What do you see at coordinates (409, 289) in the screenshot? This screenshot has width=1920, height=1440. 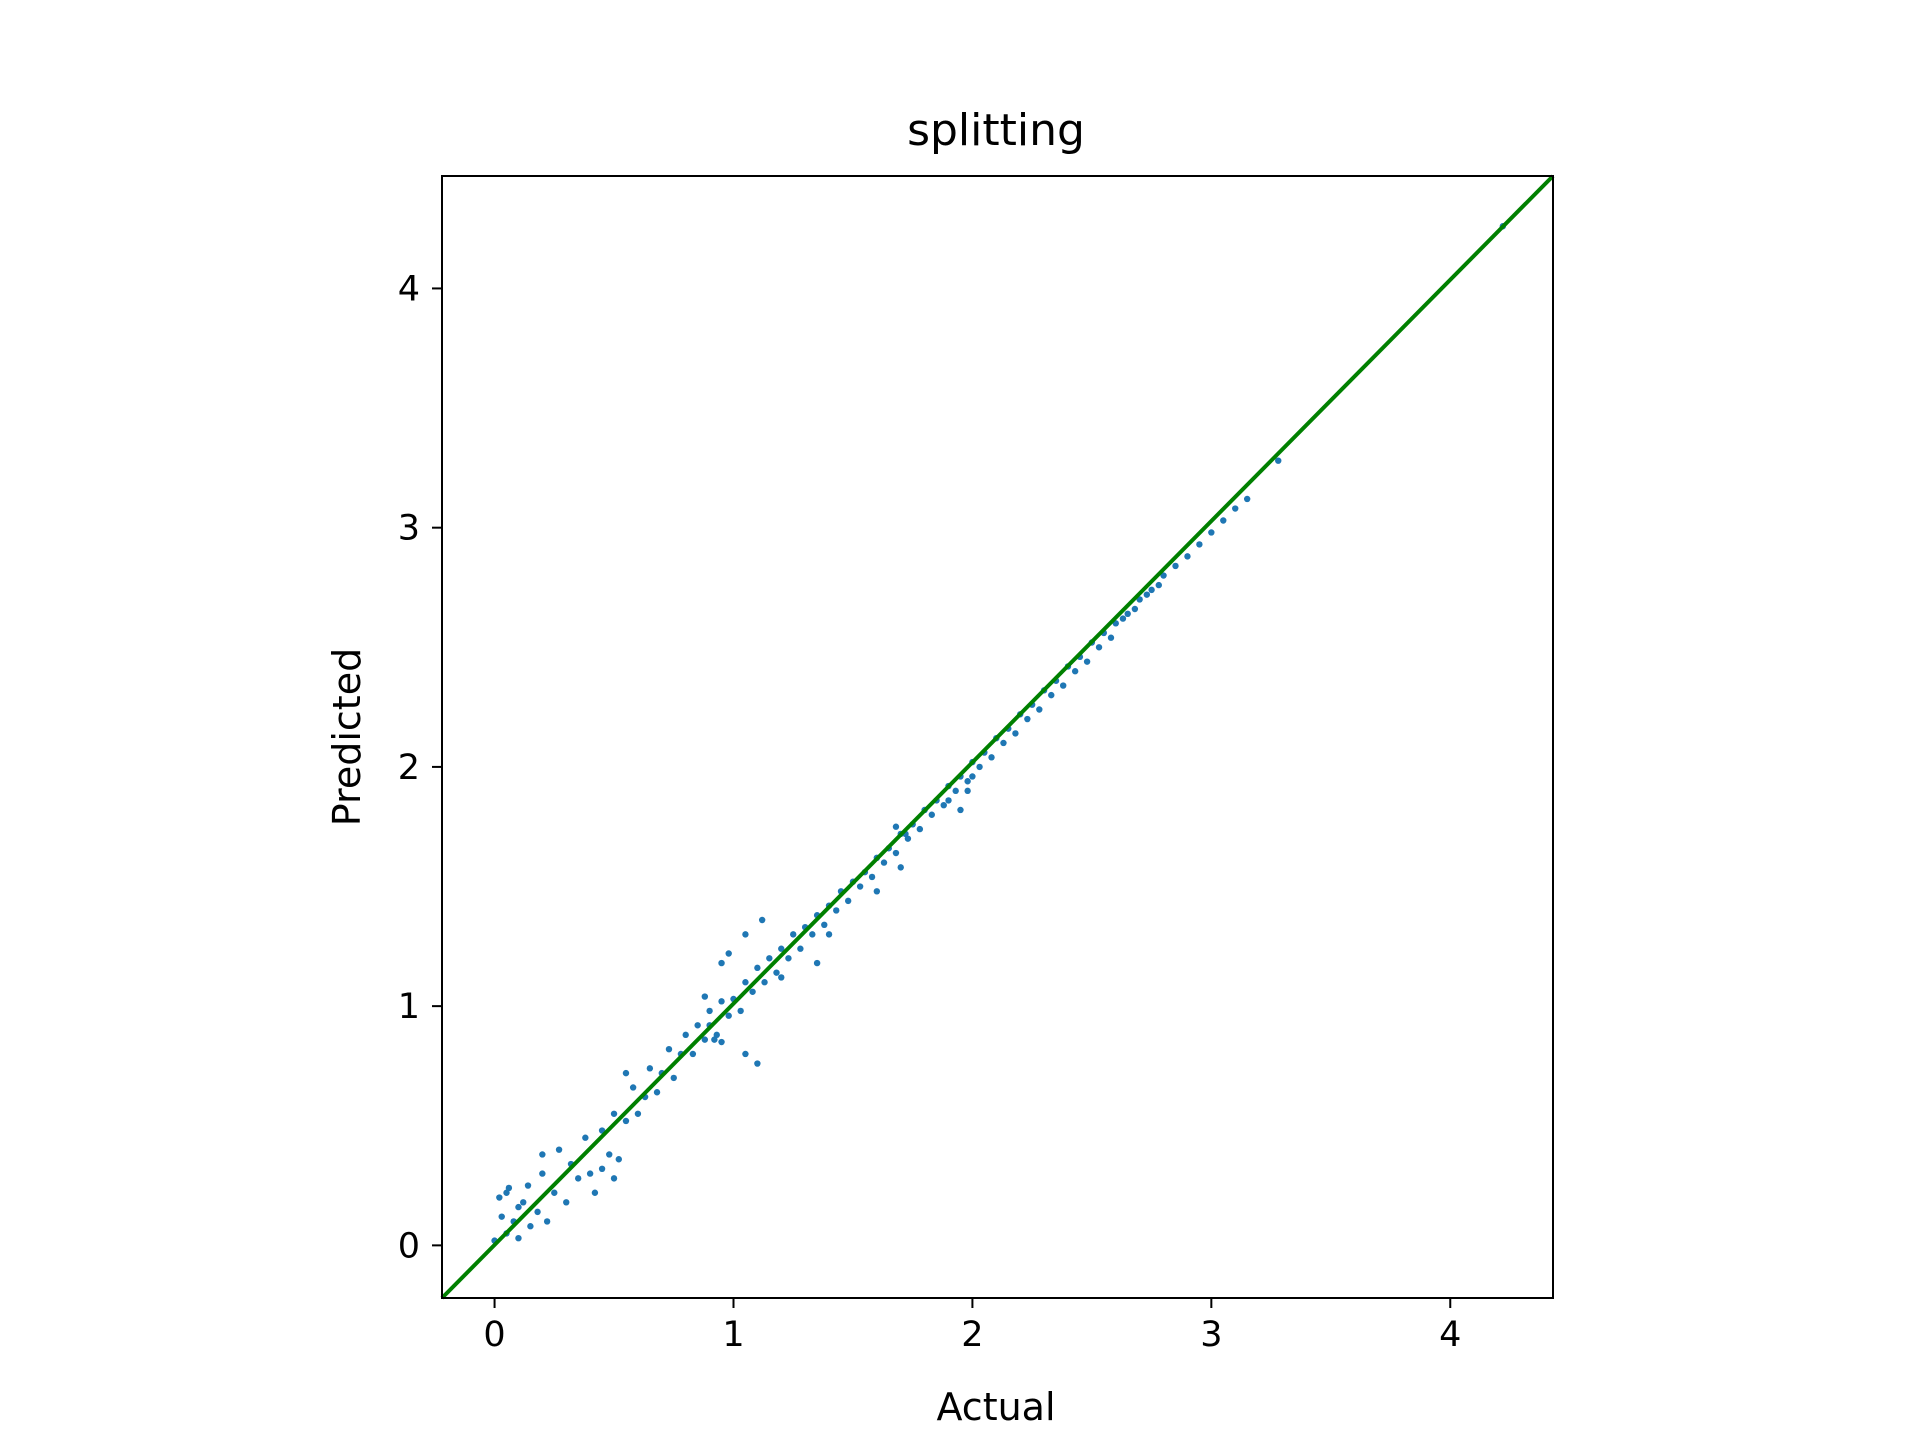 I see `y-tick-label: 4` at bounding box center [409, 289].